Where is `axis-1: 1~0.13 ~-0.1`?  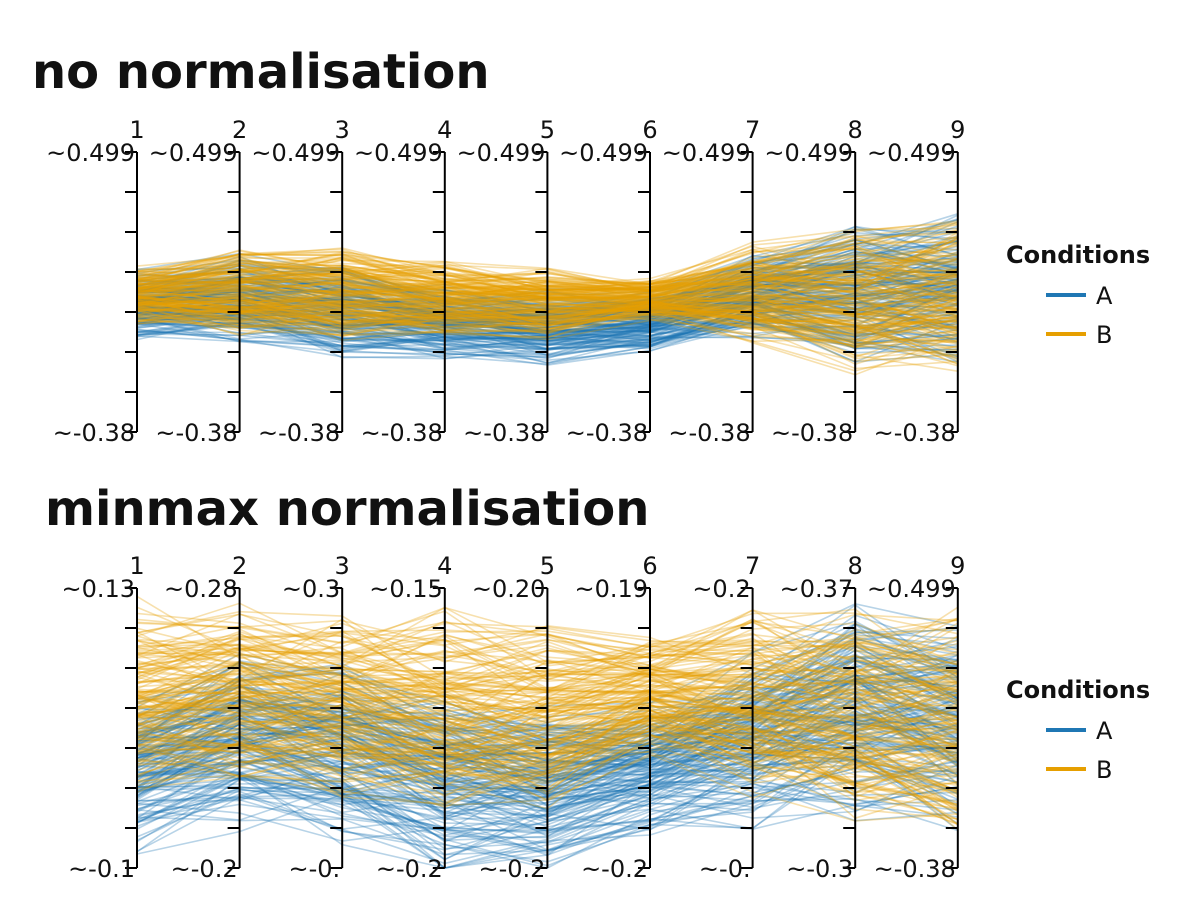
axis-1: 1~0.13 ~-0.1 is located at coordinates (102, 717).